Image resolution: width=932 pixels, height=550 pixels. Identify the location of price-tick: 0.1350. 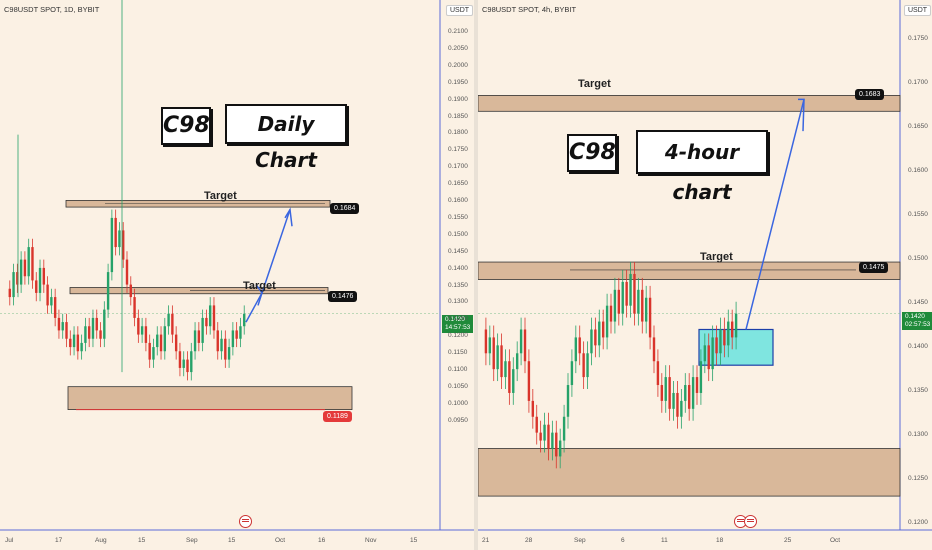
(918, 390).